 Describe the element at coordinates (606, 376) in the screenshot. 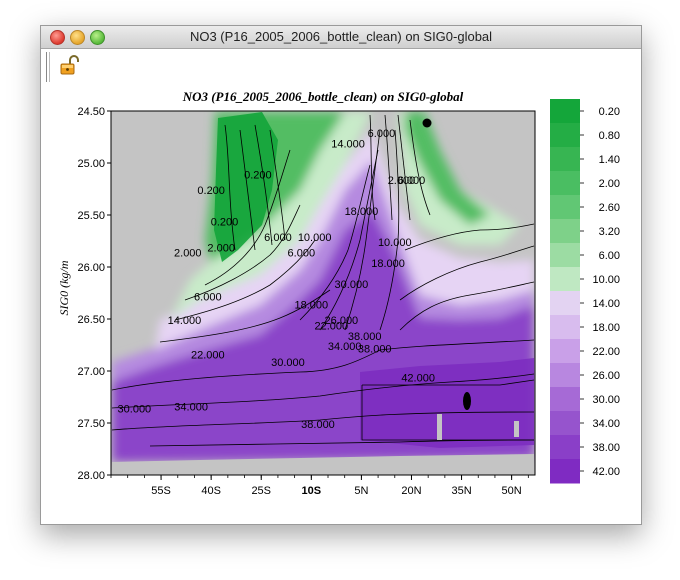

I see `colorbar-label: 26.00` at that location.